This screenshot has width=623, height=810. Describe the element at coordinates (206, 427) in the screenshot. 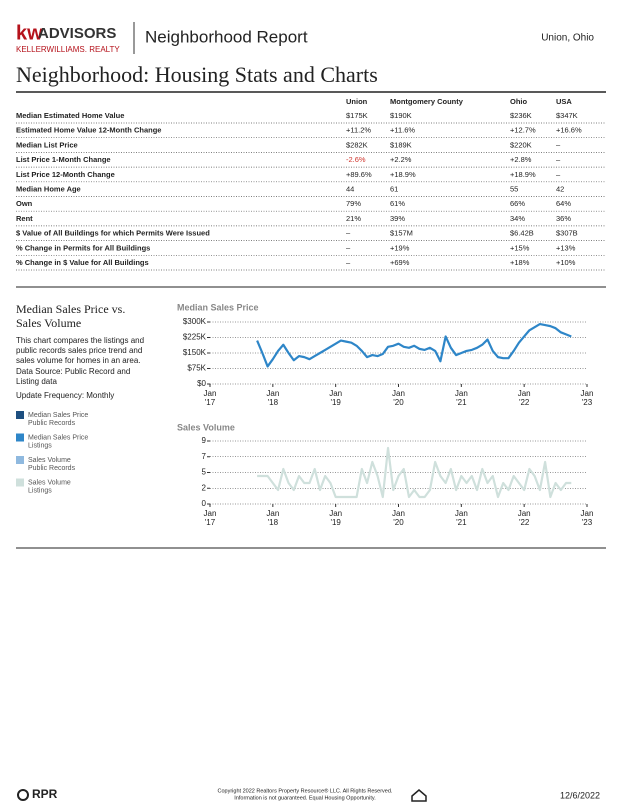

I see `chart-title: Sales Volume` at that location.